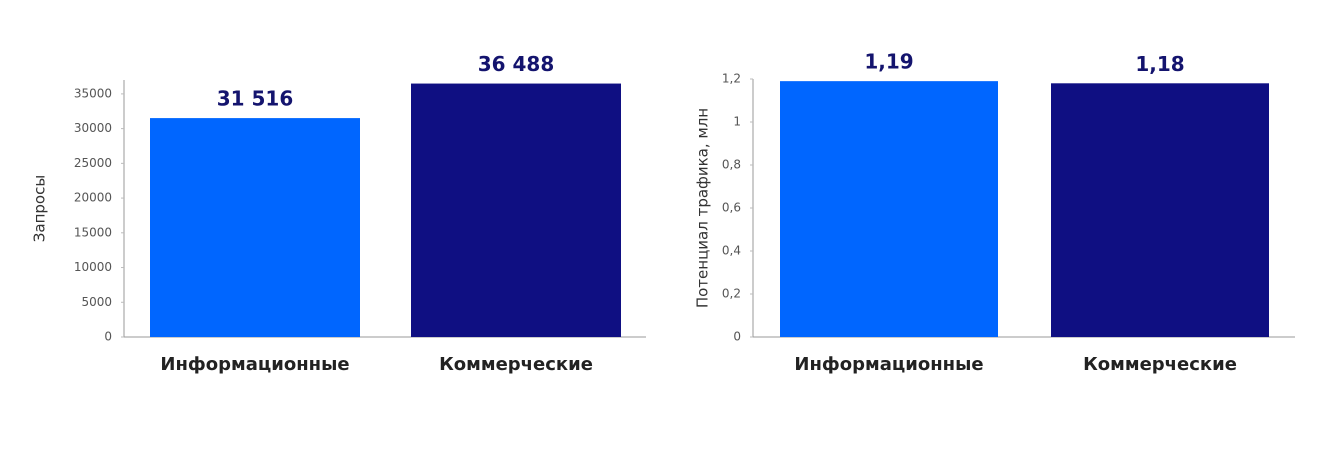  I want to click on y-tick-label: 0,2, so click(731, 294).